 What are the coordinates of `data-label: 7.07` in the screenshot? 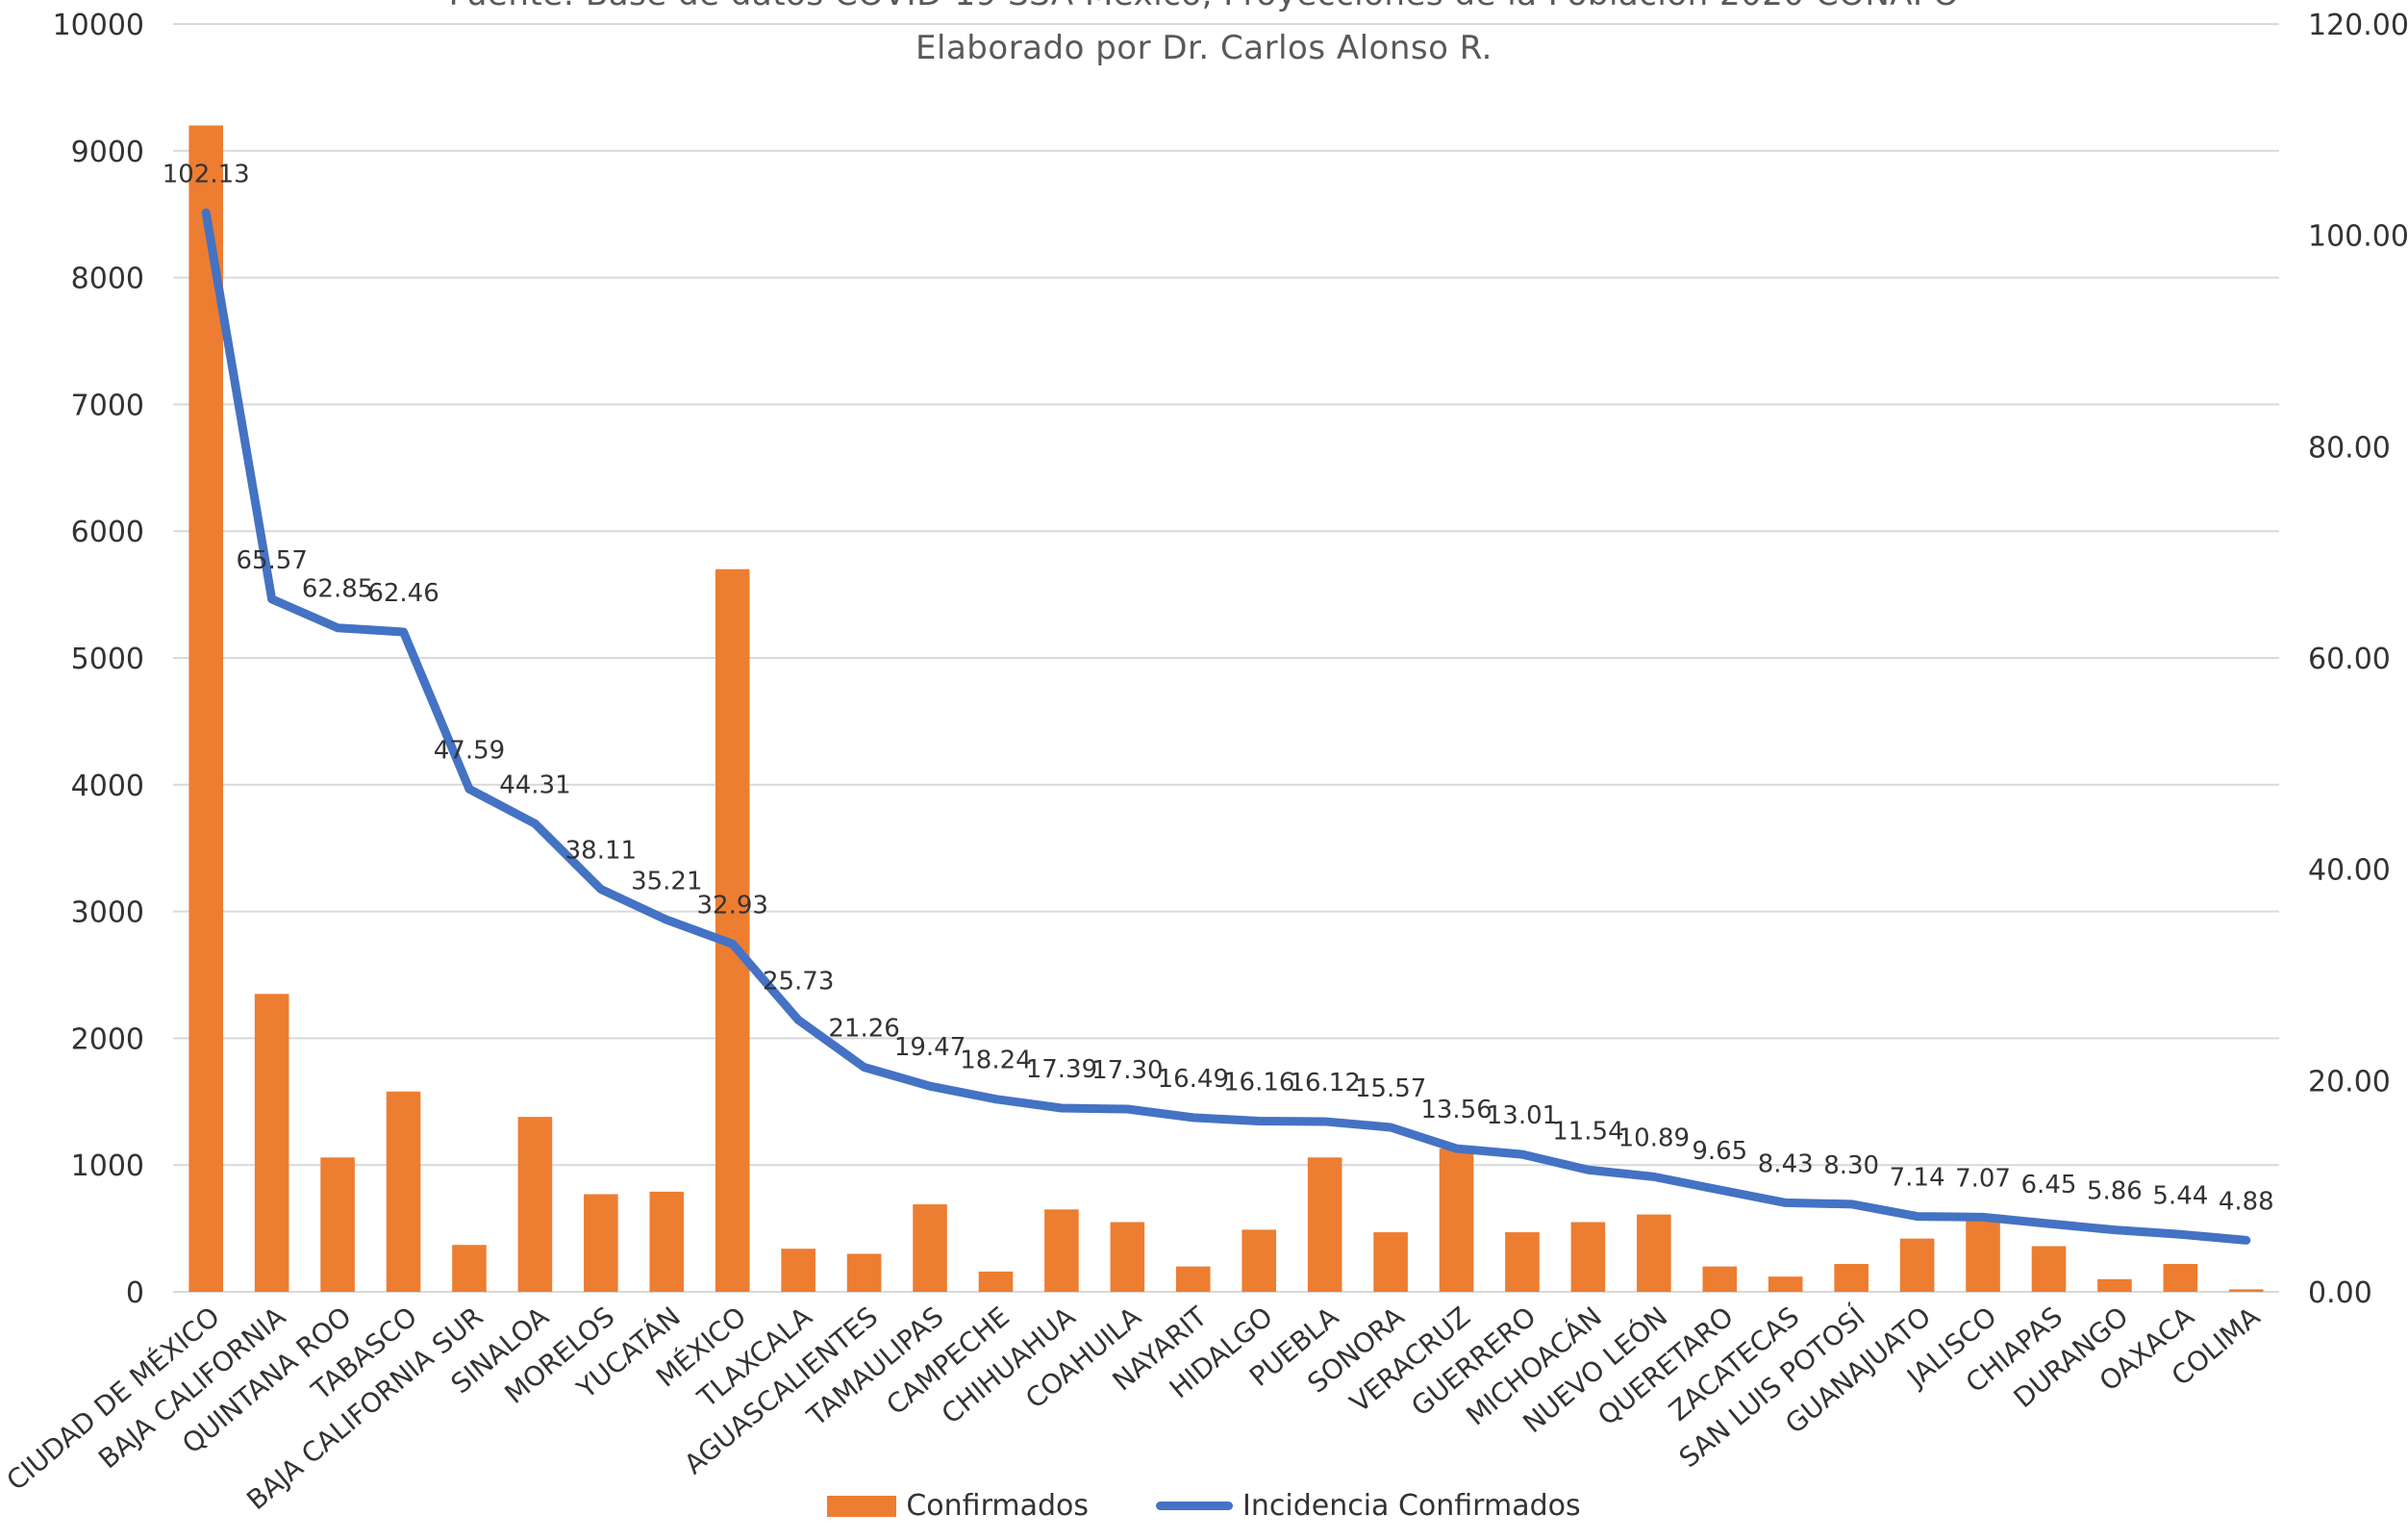 It's located at (1983, 1178).